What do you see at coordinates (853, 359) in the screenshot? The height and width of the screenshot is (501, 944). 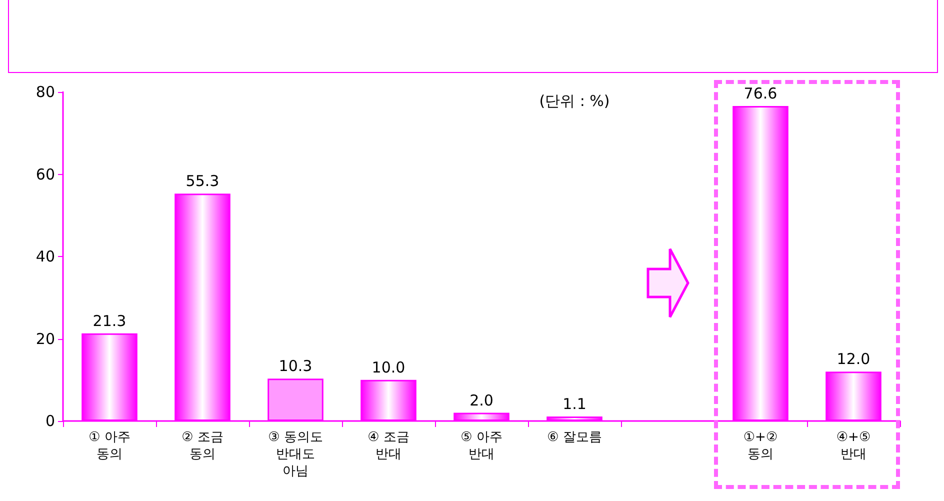 I see `data-label: 12.0` at bounding box center [853, 359].